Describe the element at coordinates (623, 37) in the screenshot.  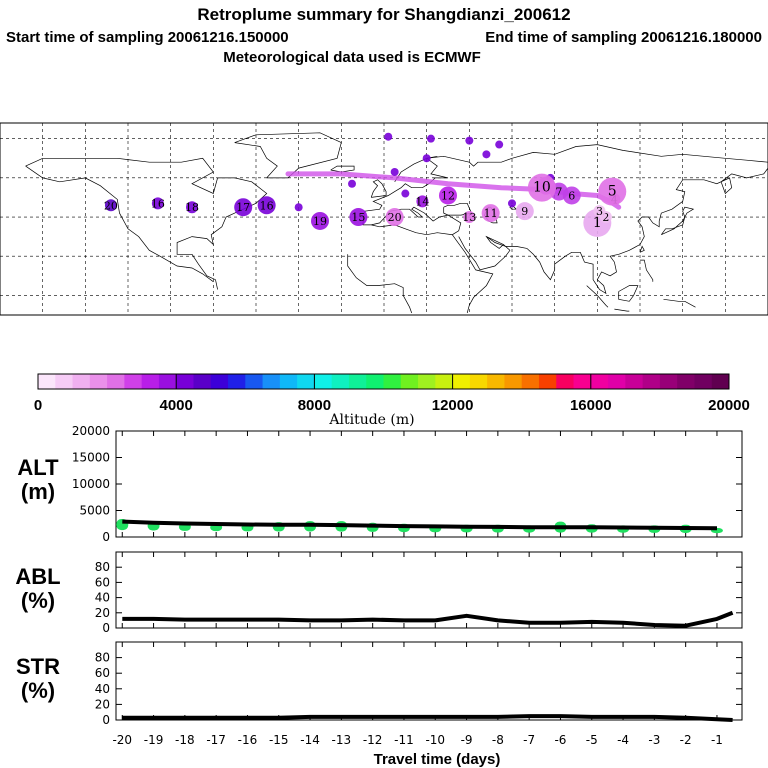
I see `end-time-text: End time of sampling 20061216.180000` at that location.